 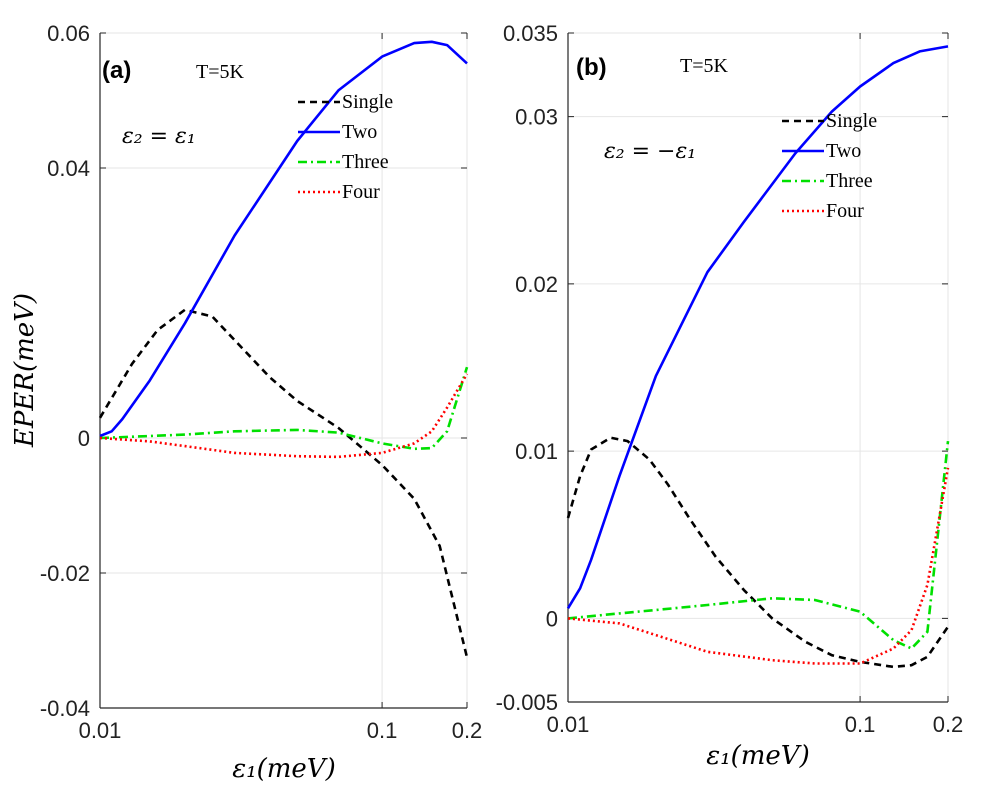 I want to click on y-tick-label: 0.035, so click(x=530, y=33).